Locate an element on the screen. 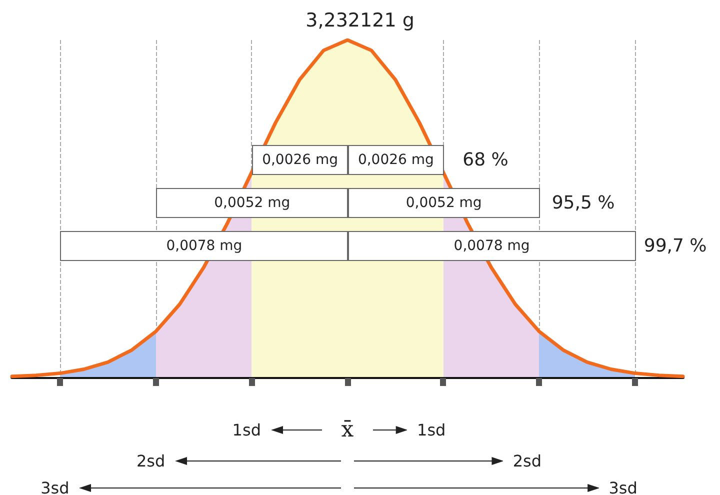  chart-title: 3,232121 g is located at coordinates (360, 21).